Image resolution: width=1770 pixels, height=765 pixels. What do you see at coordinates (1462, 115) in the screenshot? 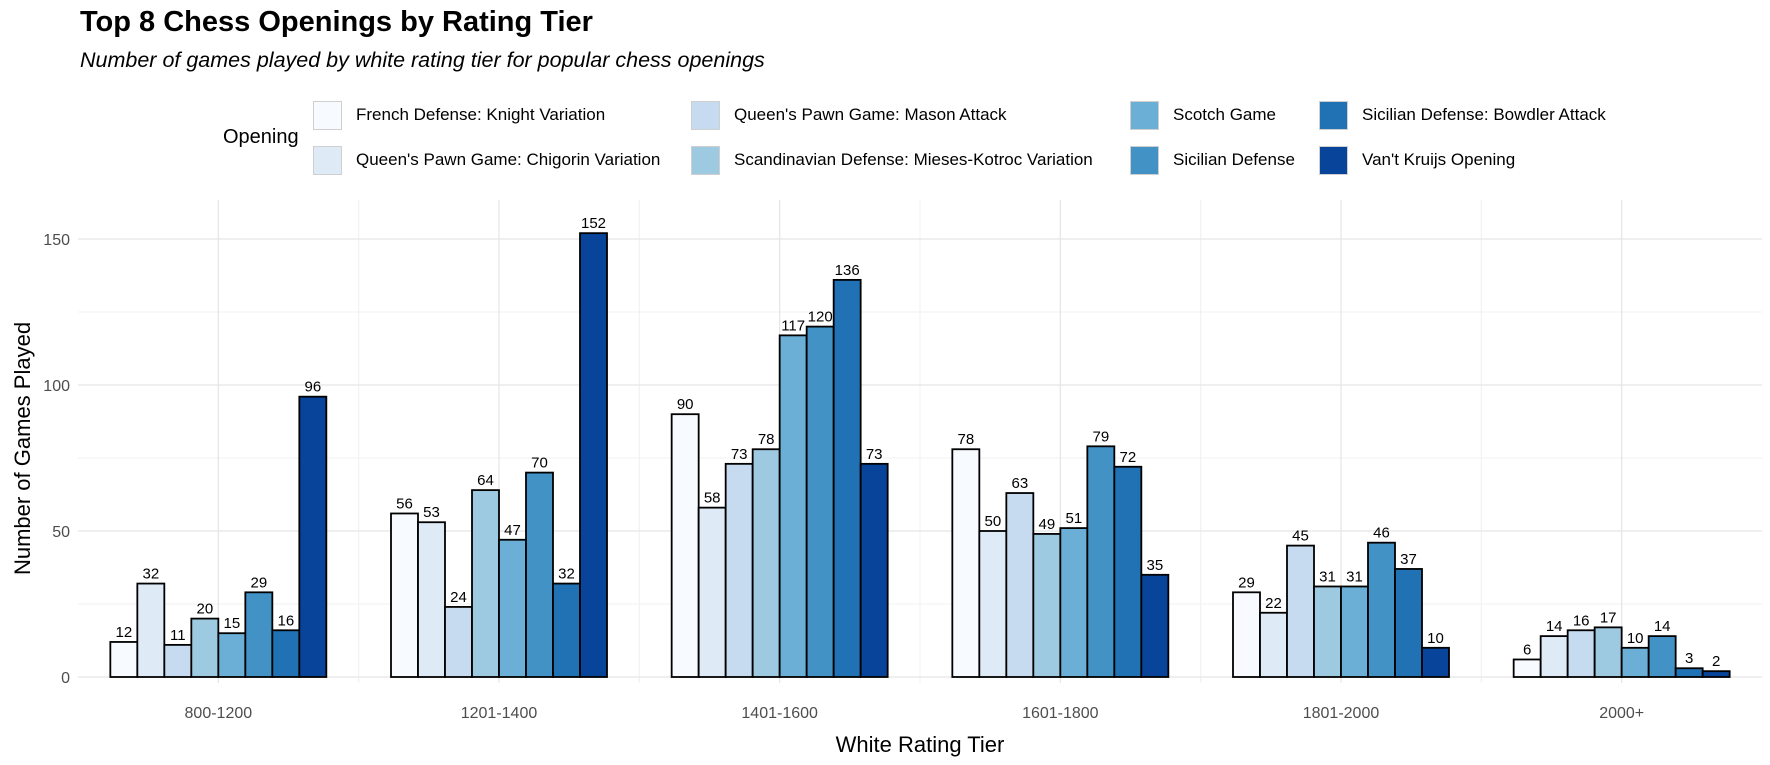
I see `legend-item-sicilian-bowdler: Sicilian Defense: Bowdler Attack` at bounding box center [1462, 115].